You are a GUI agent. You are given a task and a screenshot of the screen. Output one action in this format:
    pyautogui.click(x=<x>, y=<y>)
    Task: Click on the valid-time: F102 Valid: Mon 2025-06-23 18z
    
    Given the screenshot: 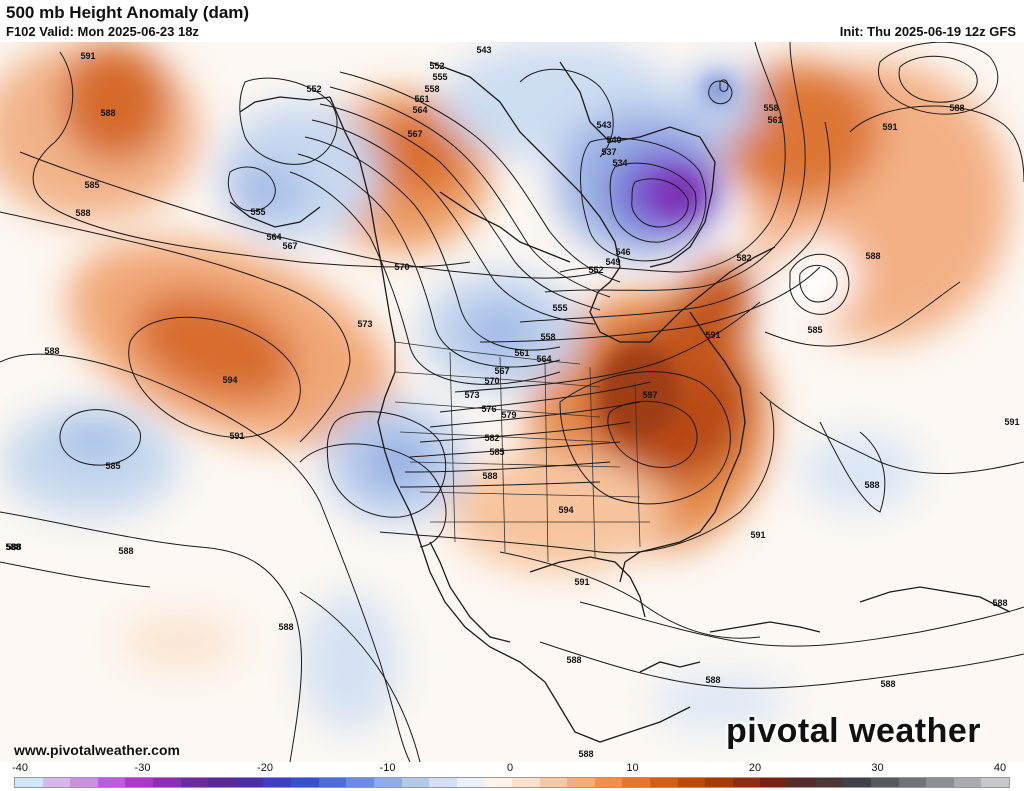 What is the action you would take?
    pyautogui.click(x=102, y=31)
    